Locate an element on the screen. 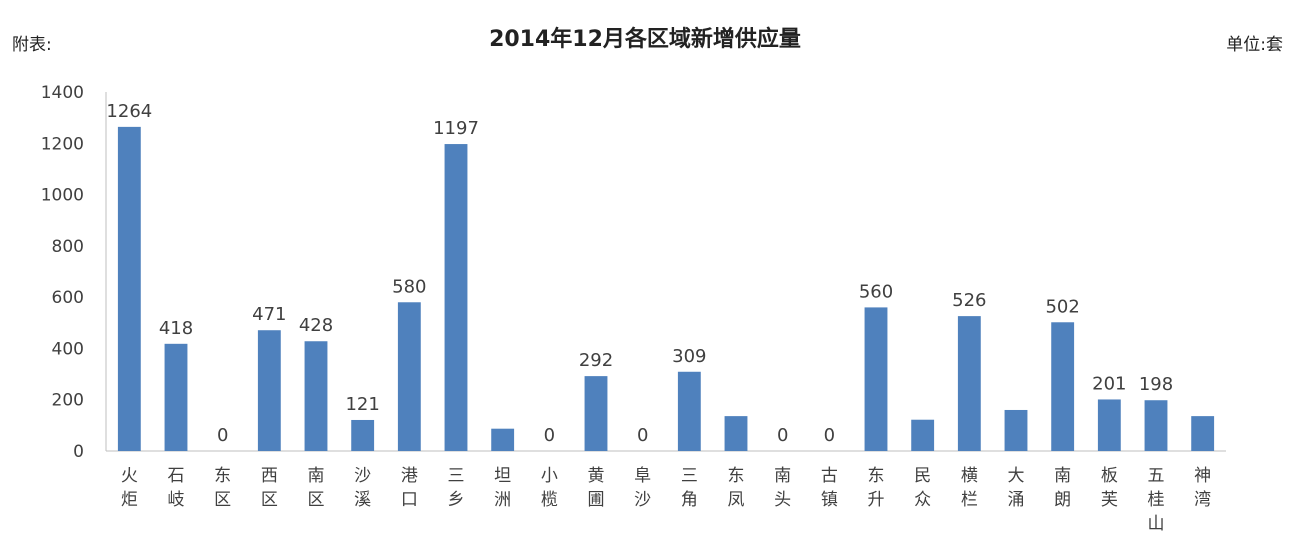  x-tick-label: 桂 is located at coordinates (1156, 500).